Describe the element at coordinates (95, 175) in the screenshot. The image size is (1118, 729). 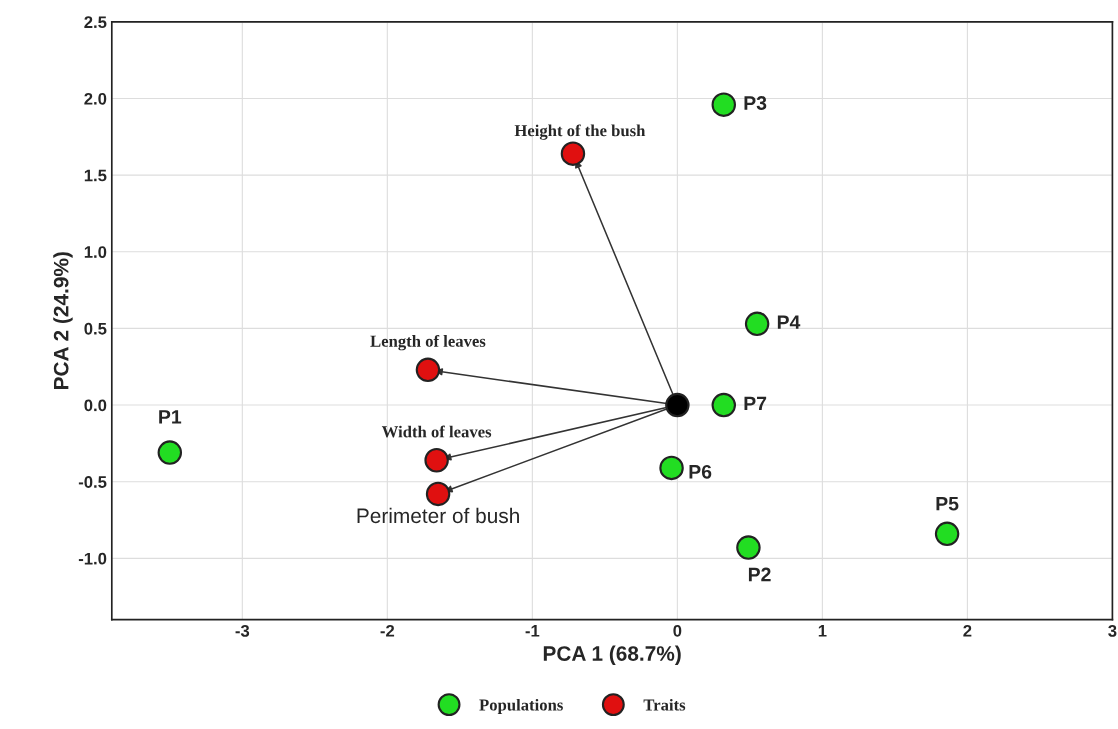
I see `y-tick-label: 1.5` at that location.